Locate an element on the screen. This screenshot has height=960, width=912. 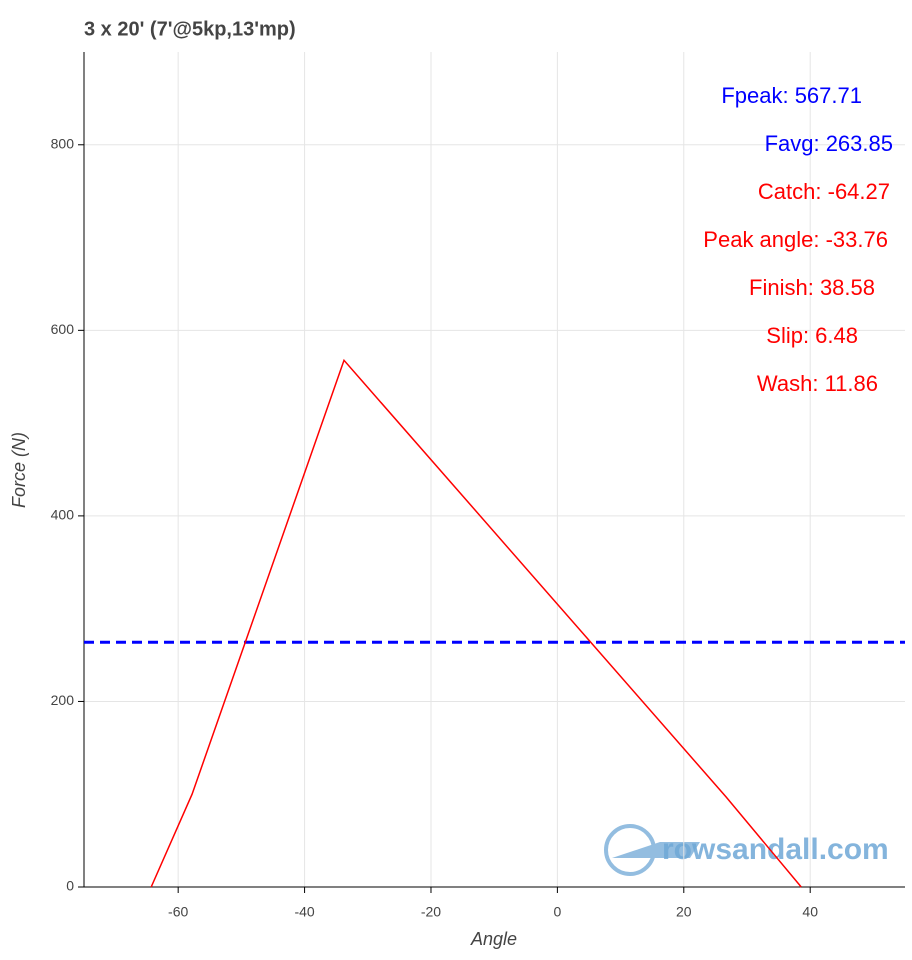
annotation: Fpeak: 567.71 is located at coordinates (791, 95).